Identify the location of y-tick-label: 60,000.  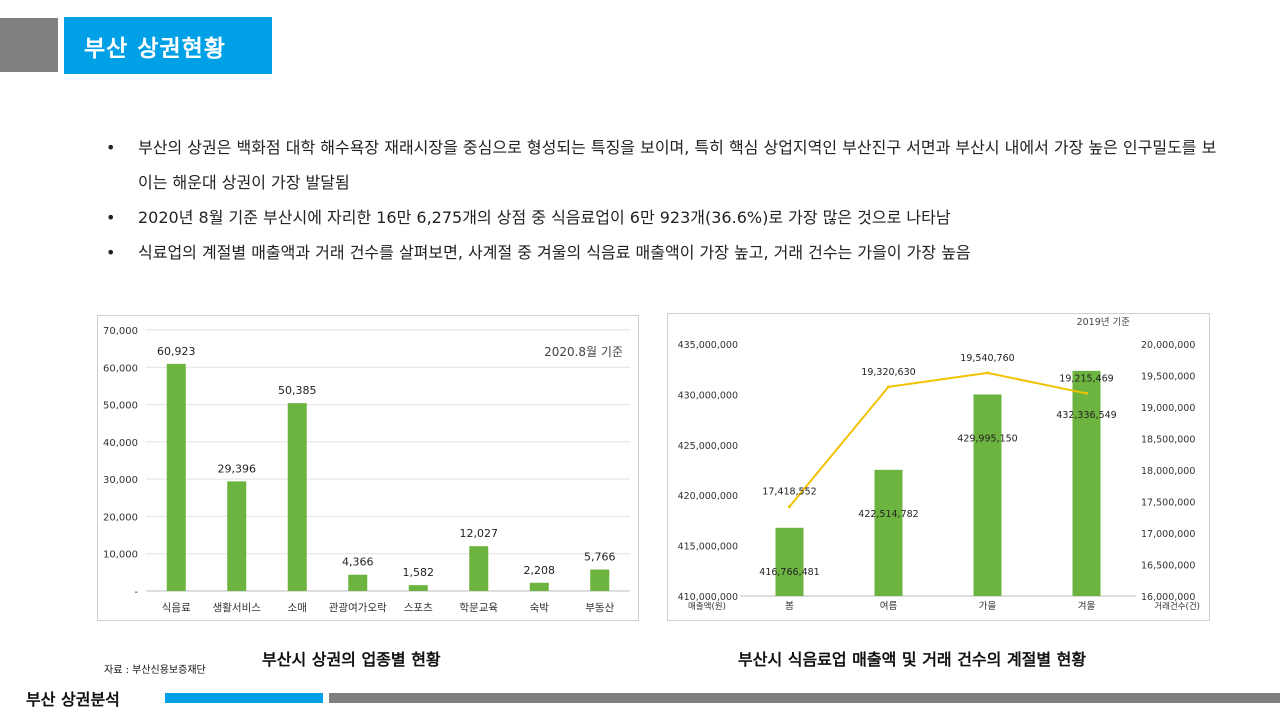
(120, 368).